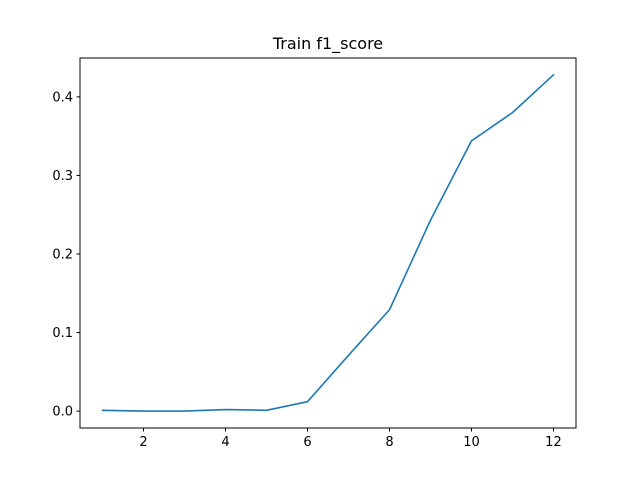 The image size is (640, 484). What do you see at coordinates (62, 254) in the screenshot?
I see `y-tick-label: 0.2` at bounding box center [62, 254].